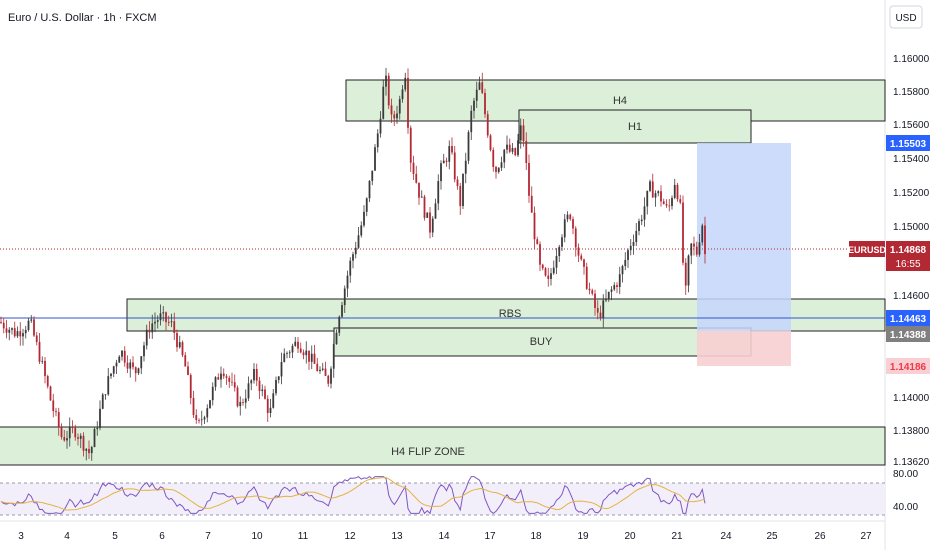 This screenshot has height=550, width=932. Describe the element at coordinates (907, 264) in the screenshot. I see `countdown-text: 16:55` at that location.